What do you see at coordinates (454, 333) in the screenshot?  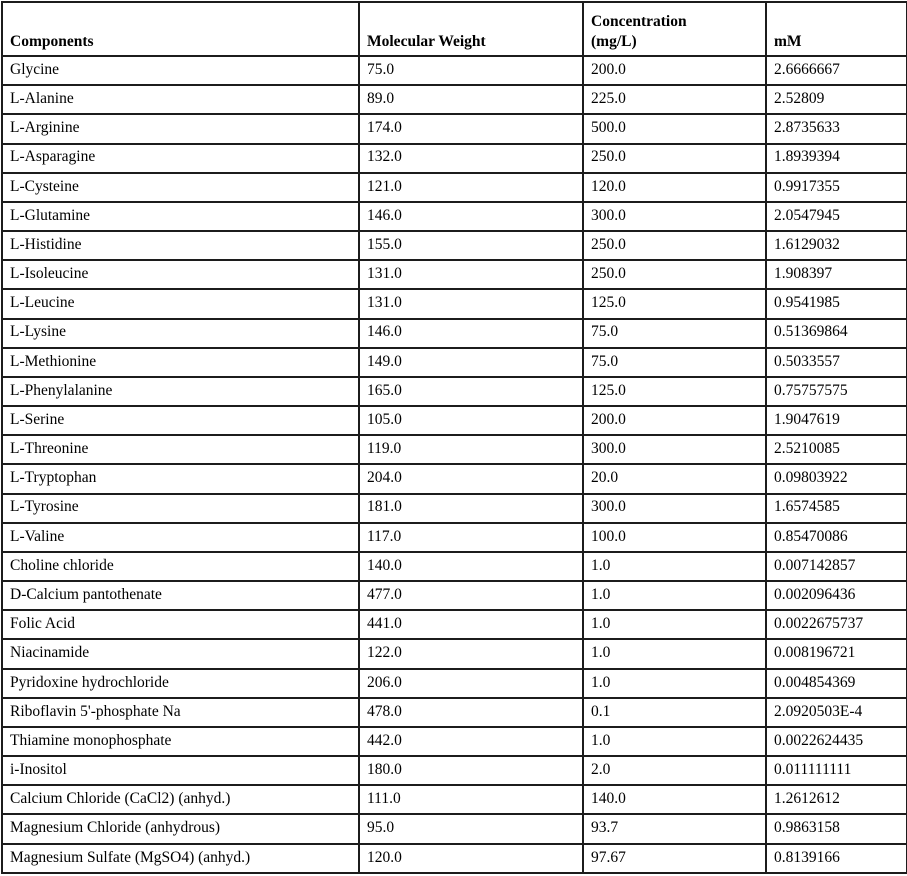 I see `table-row: L-Lysine 146.0 75.0 0.51369864` at bounding box center [454, 333].